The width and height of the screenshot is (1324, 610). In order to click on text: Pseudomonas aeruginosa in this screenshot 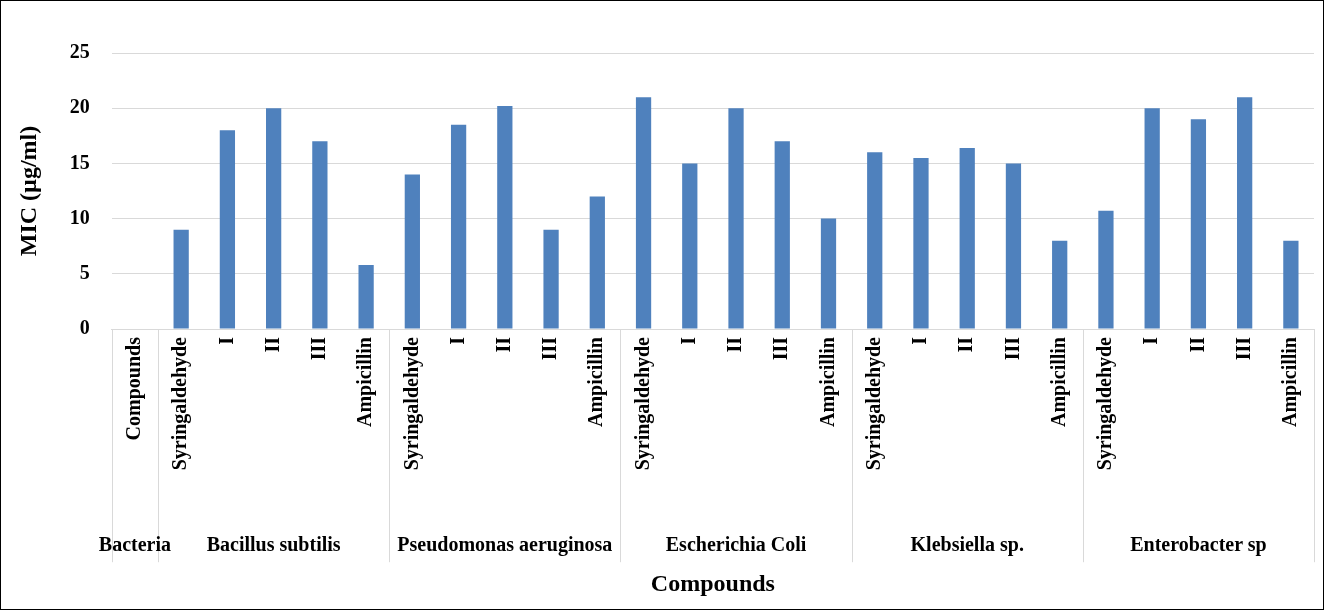, I will do `click(505, 545)`.